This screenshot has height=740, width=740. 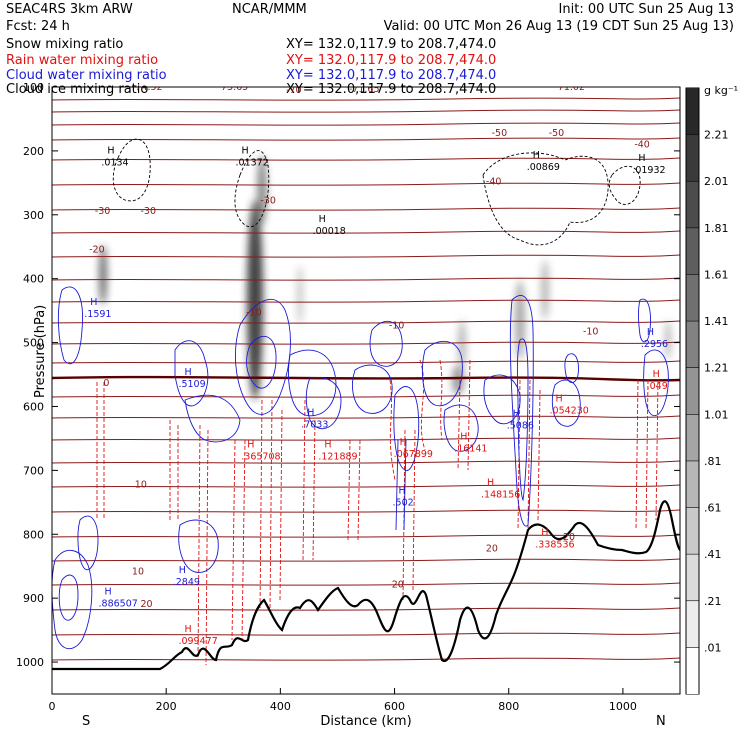 What do you see at coordinates (508, 706) in the screenshot?
I see `x-tick-label: 800` at bounding box center [508, 706].